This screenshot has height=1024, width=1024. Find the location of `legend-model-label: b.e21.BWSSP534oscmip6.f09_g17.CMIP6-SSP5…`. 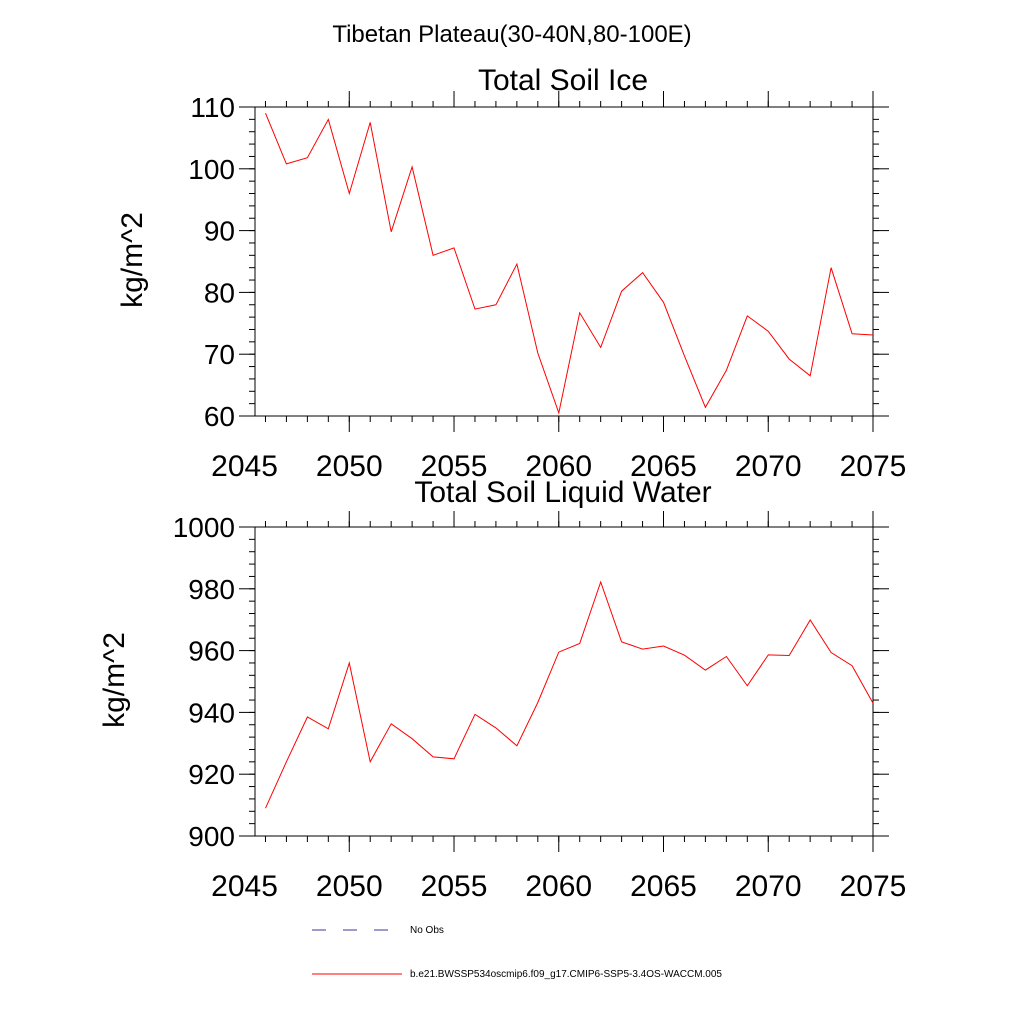

legend-model-label: b.e21.BWSSP534oscmip6.f09_g17.CMIP6-SSP5… is located at coordinates (566, 974).